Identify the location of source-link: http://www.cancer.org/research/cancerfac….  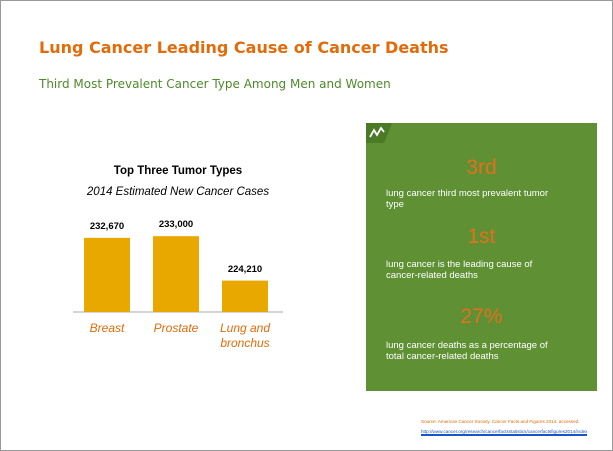
(504, 432).